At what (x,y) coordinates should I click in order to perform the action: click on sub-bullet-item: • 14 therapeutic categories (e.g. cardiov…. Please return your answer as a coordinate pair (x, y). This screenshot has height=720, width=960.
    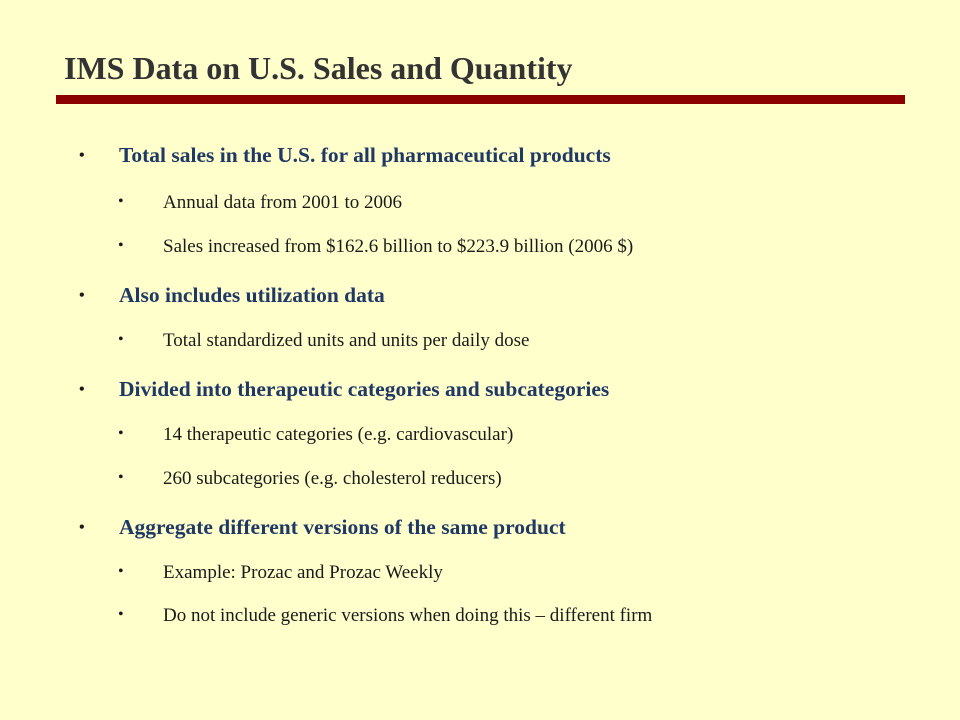
    Looking at the image, I should click on (315, 435).